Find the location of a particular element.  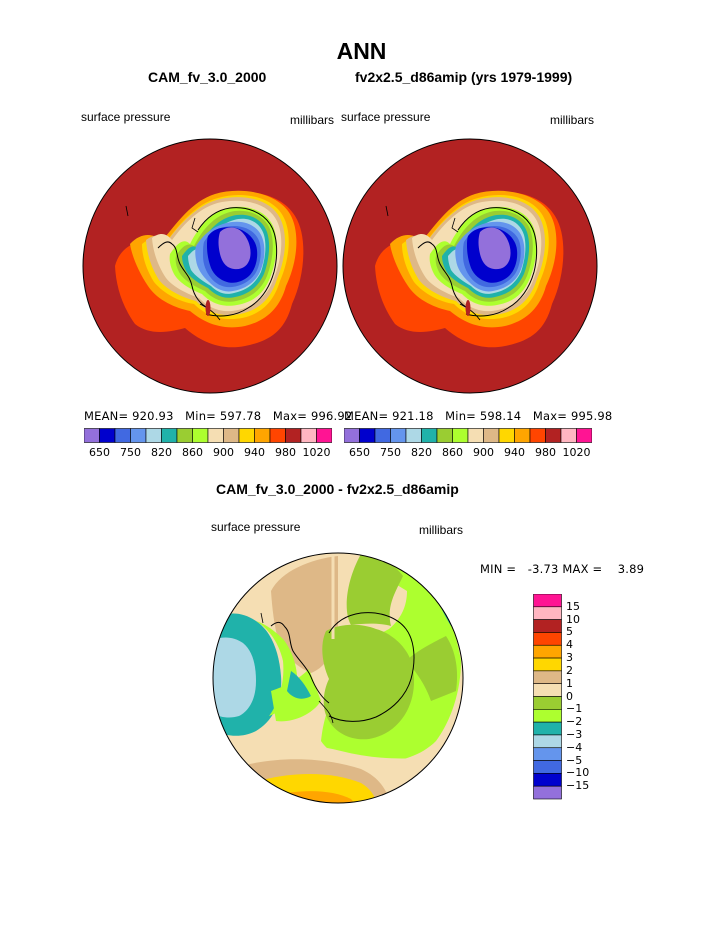

left-panel-stats: MEAN= 920.93 Min= 597.78 Max= 996.92 is located at coordinates (218, 416).